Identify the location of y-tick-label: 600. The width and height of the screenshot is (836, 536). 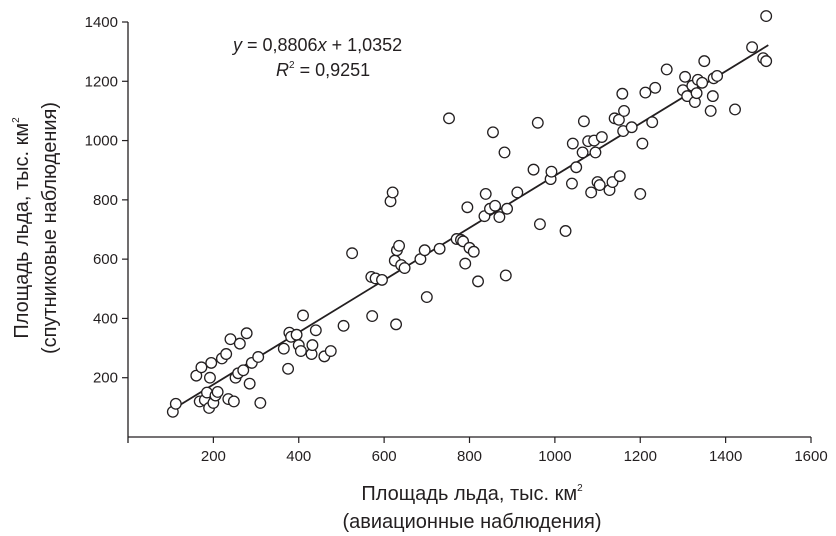
(105, 259).